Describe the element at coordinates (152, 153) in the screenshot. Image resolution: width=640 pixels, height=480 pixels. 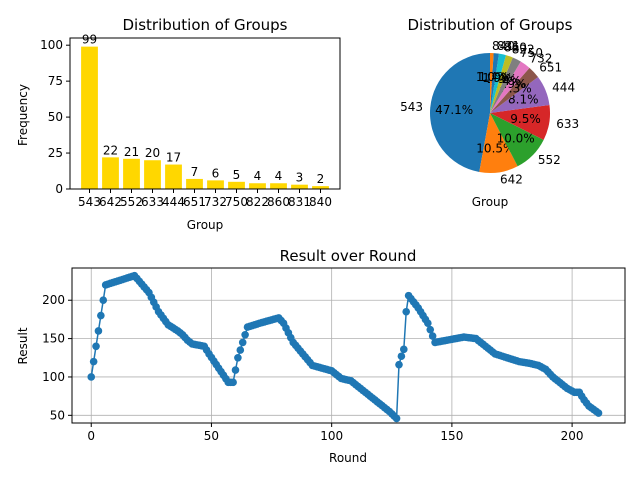
I see `bar-data-label: 20` at that location.